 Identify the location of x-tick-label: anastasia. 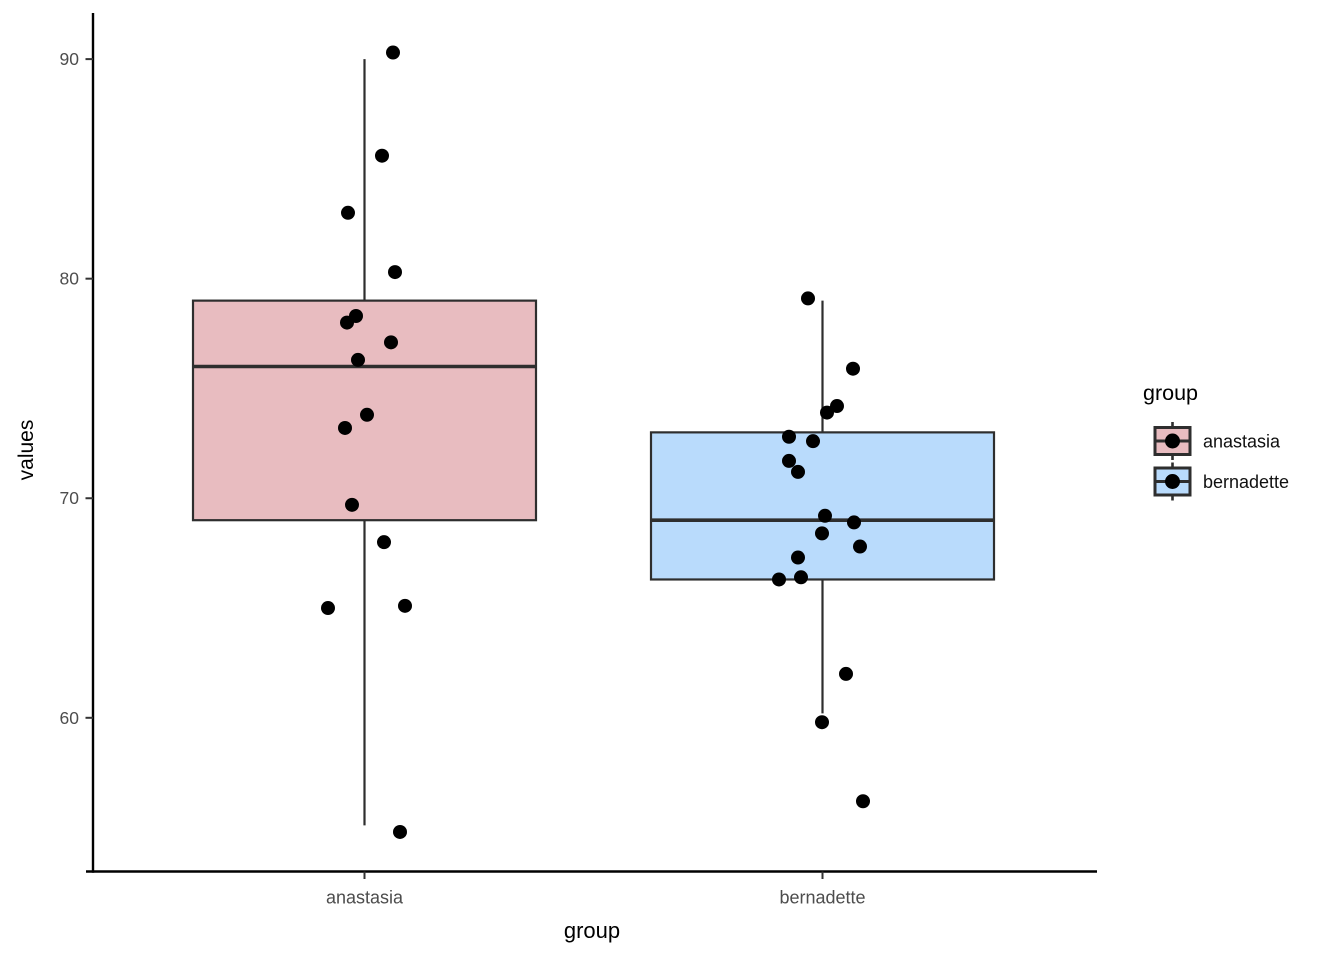
(365, 898).